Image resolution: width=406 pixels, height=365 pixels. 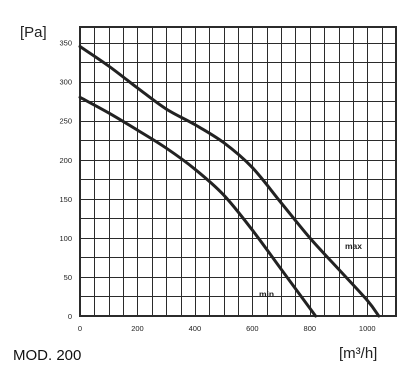 What do you see at coordinates (65, 160) in the screenshot?
I see `y-tick-label: 200` at bounding box center [65, 160].